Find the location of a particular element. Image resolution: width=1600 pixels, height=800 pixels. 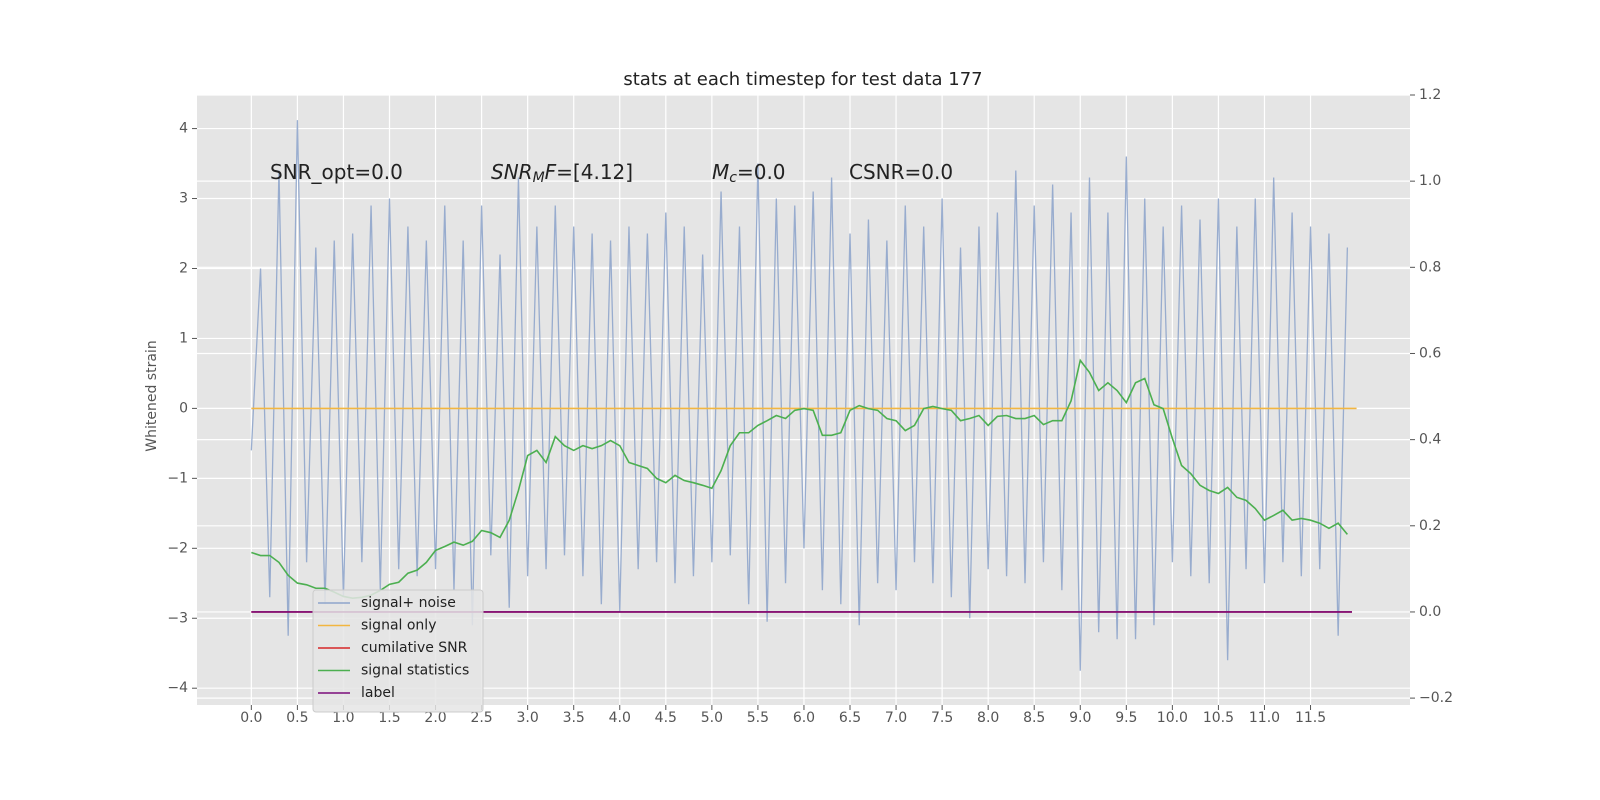

y2-tick-label: 0.2 is located at coordinates (1430, 526).